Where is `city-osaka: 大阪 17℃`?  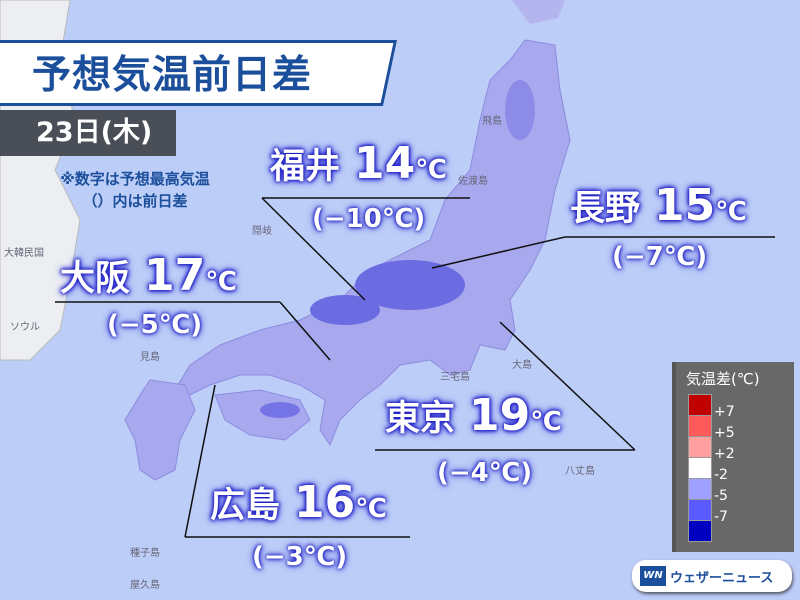
city-osaka: 大阪 17℃ is located at coordinates (148, 275).